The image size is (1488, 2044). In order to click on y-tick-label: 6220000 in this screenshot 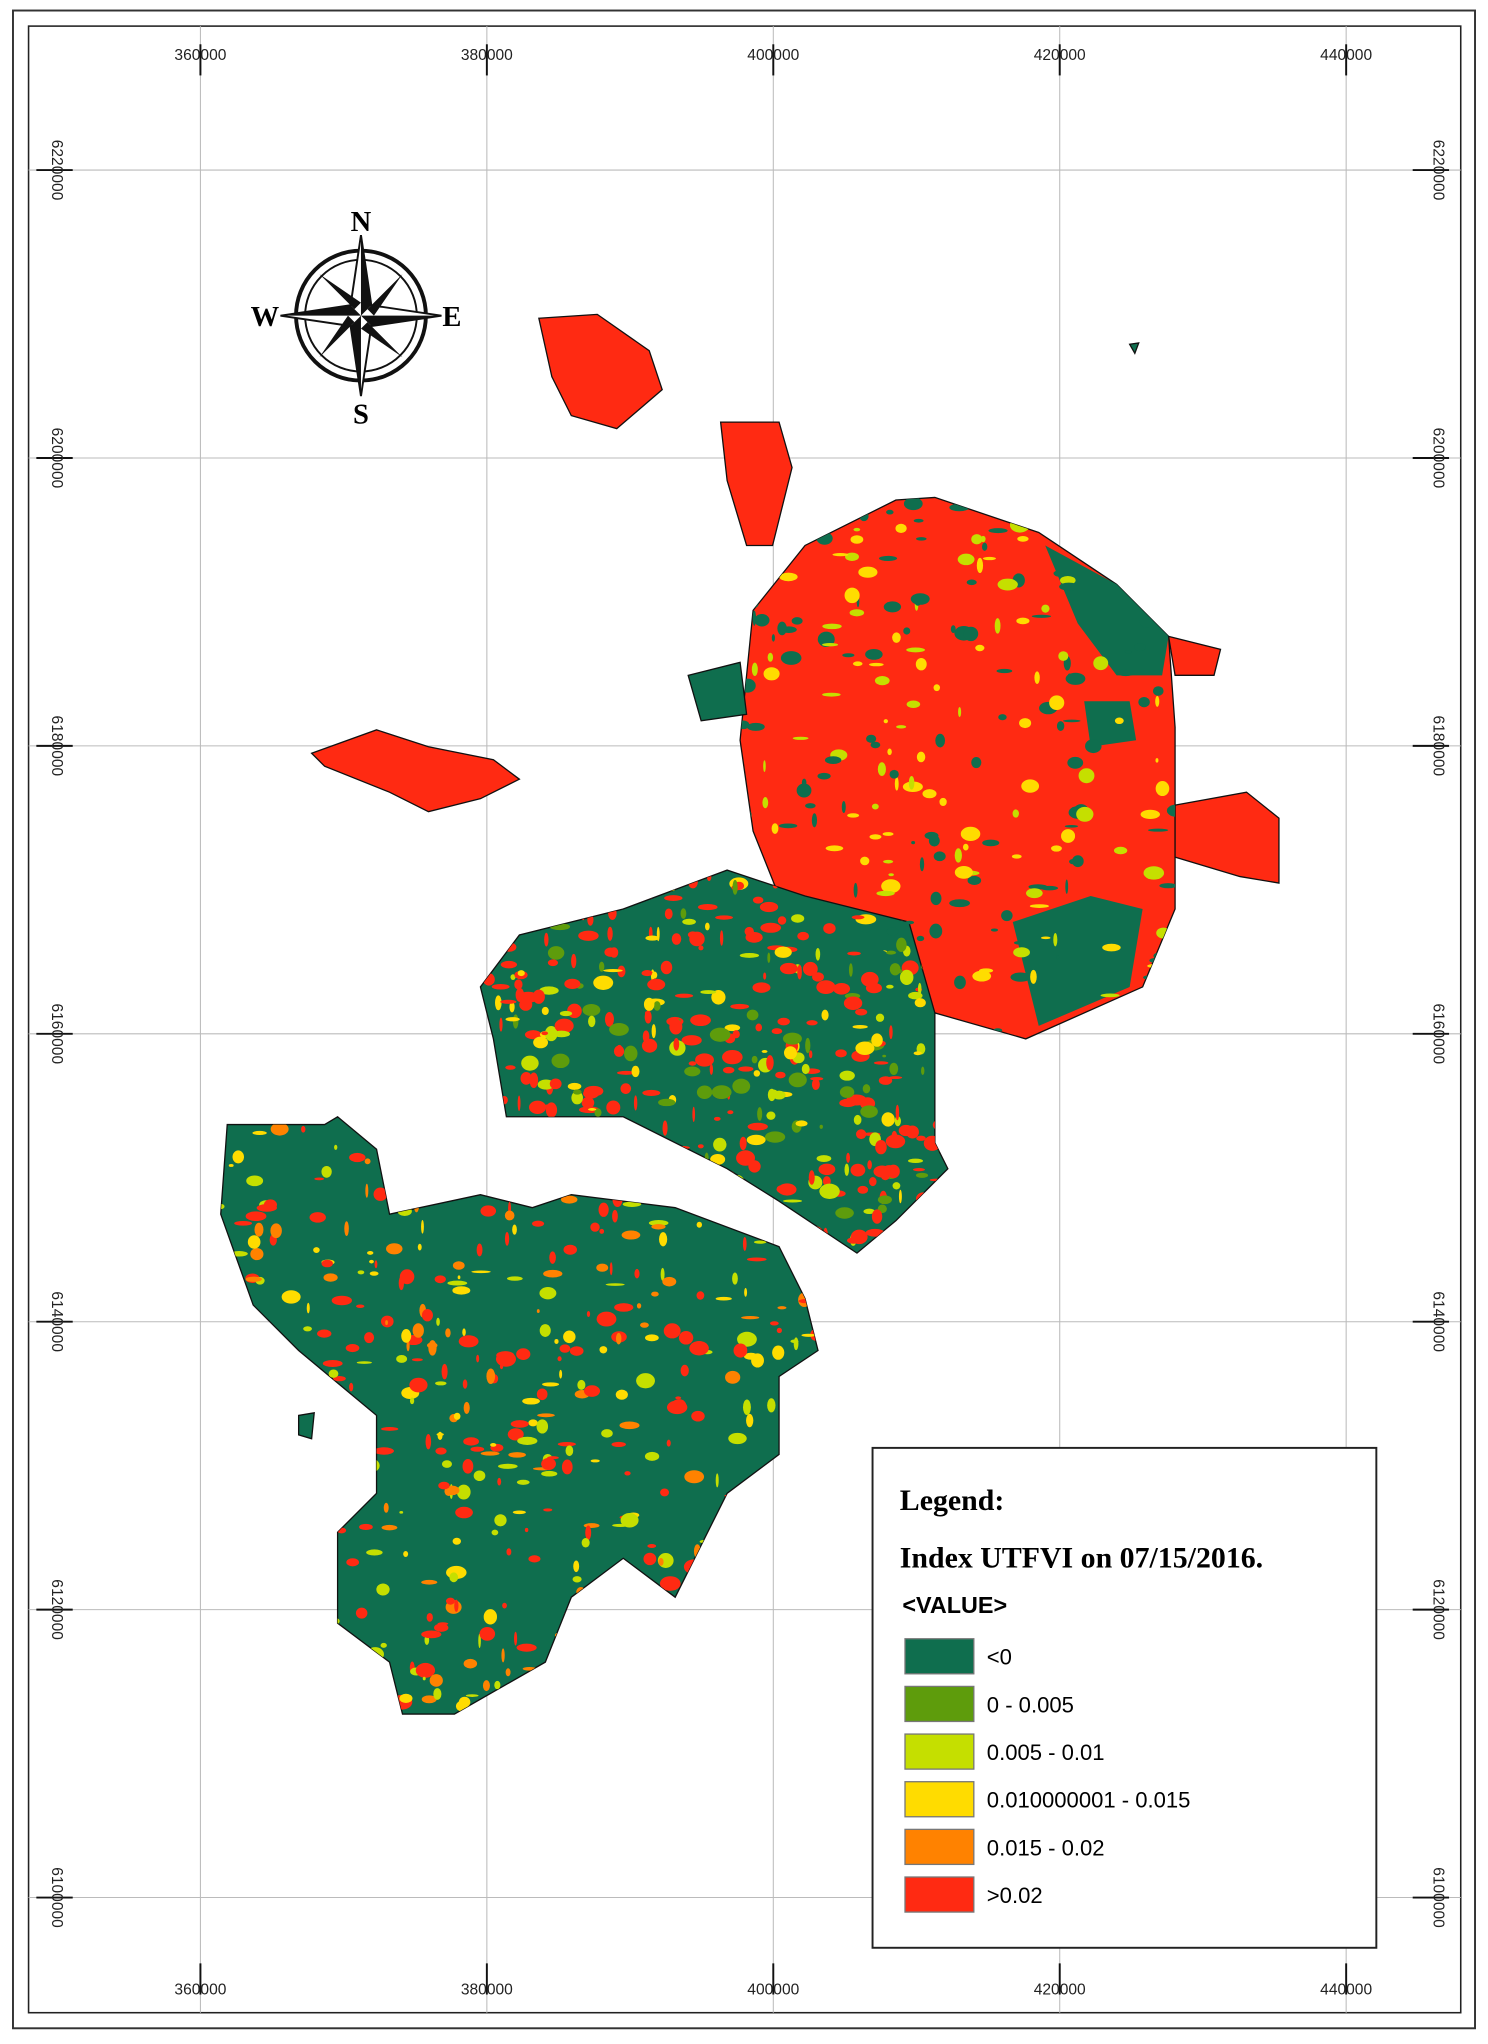, I will do `click(1437, 170)`.